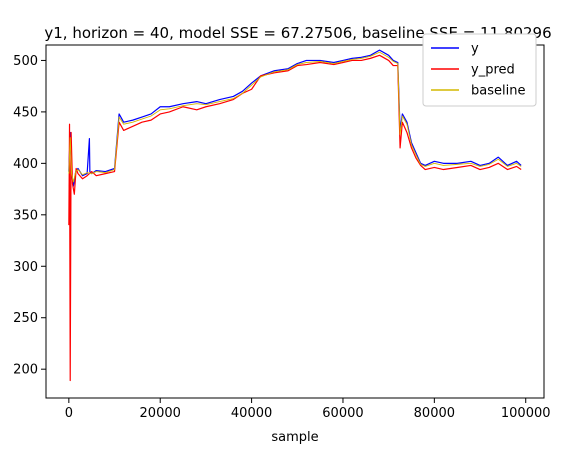  What do you see at coordinates (25, 61) in the screenshot?
I see `y-tick-label: 500` at bounding box center [25, 61].